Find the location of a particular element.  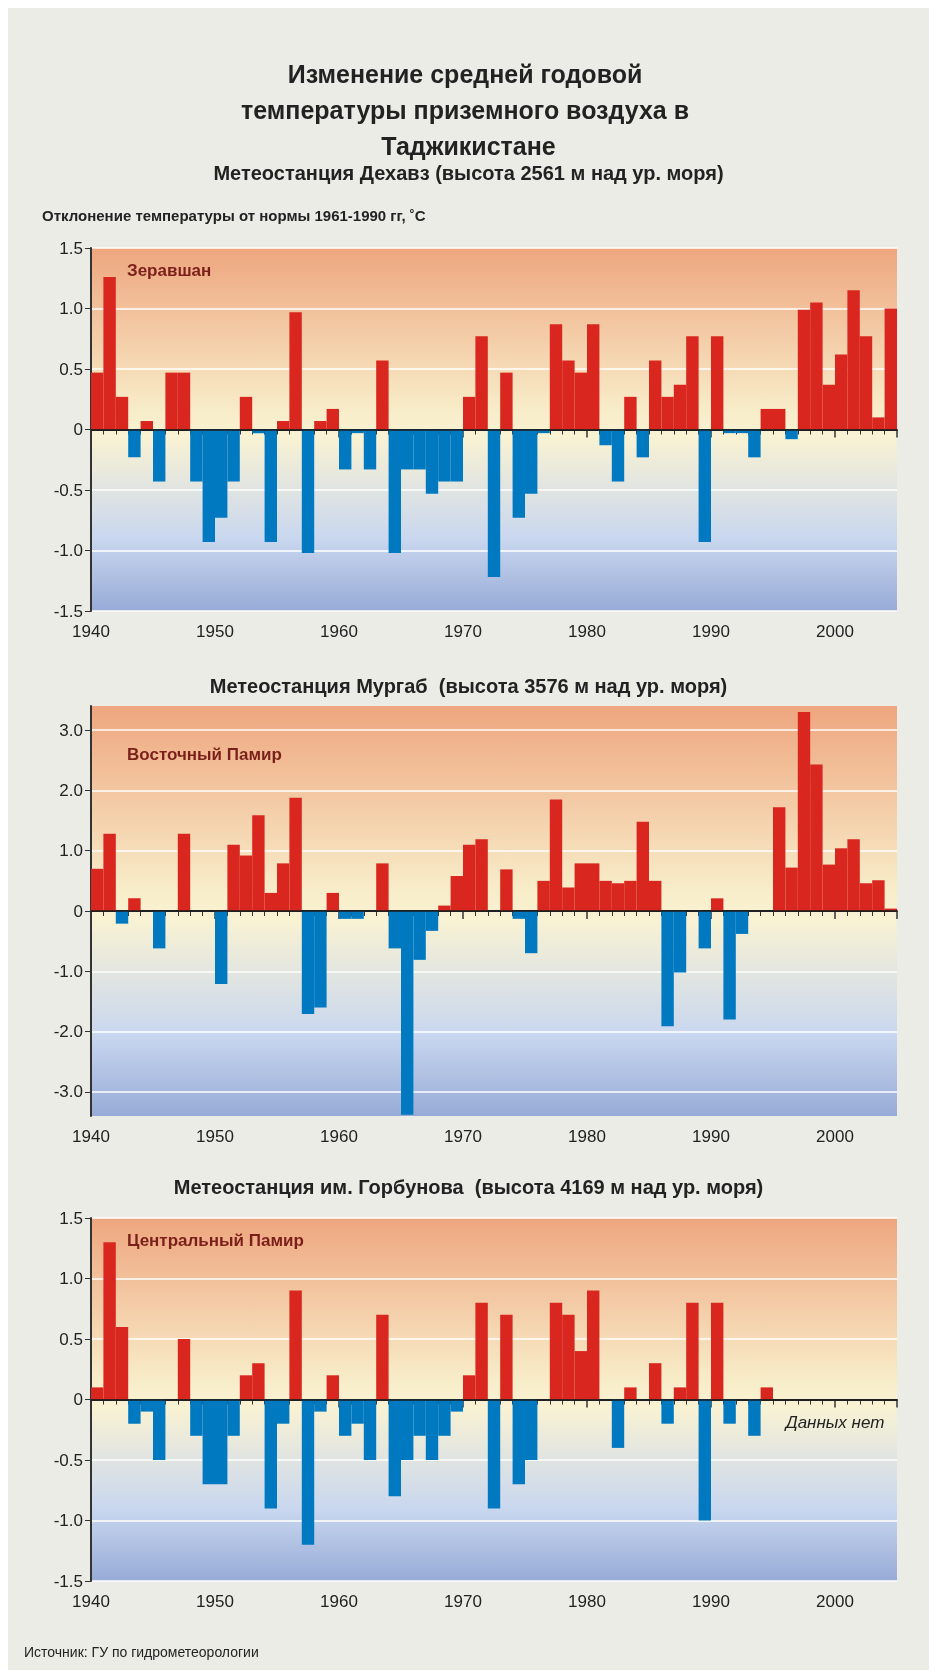

annotation: Восточный Памир is located at coordinates (204, 754).